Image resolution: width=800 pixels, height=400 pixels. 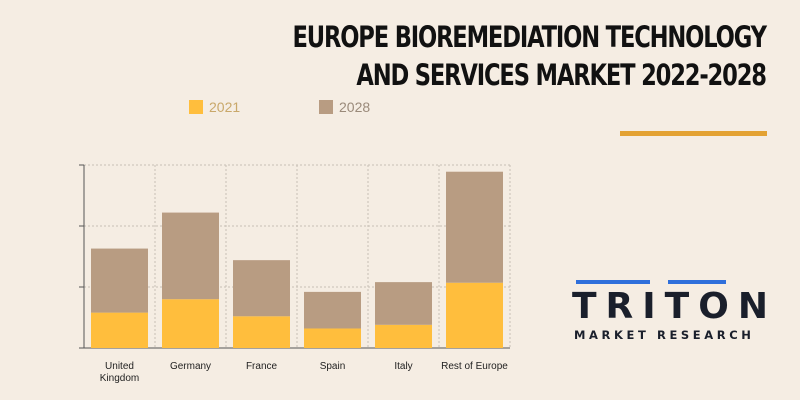 I want to click on bar-2021-germany, so click(x=190, y=323).